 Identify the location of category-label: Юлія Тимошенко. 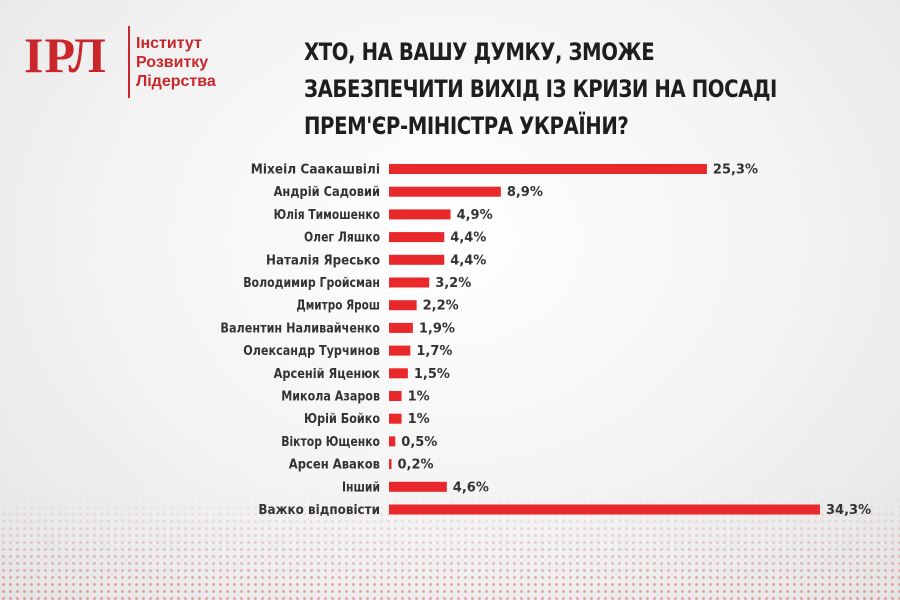
(327, 215).